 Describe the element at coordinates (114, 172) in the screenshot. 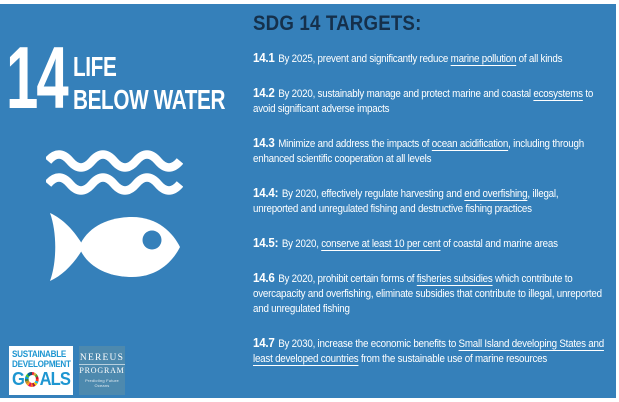

I see `waves-icon` at that location.